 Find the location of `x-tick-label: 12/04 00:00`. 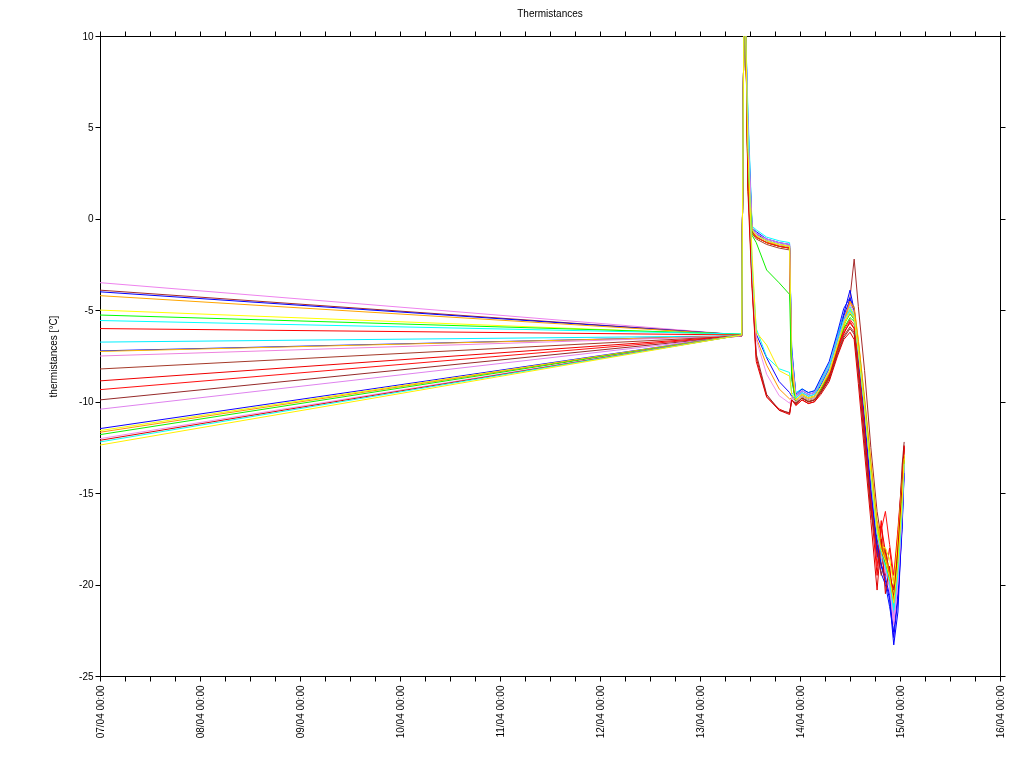

x-tick-label: 12/04 00:00 is located at coordinates (600, 712).